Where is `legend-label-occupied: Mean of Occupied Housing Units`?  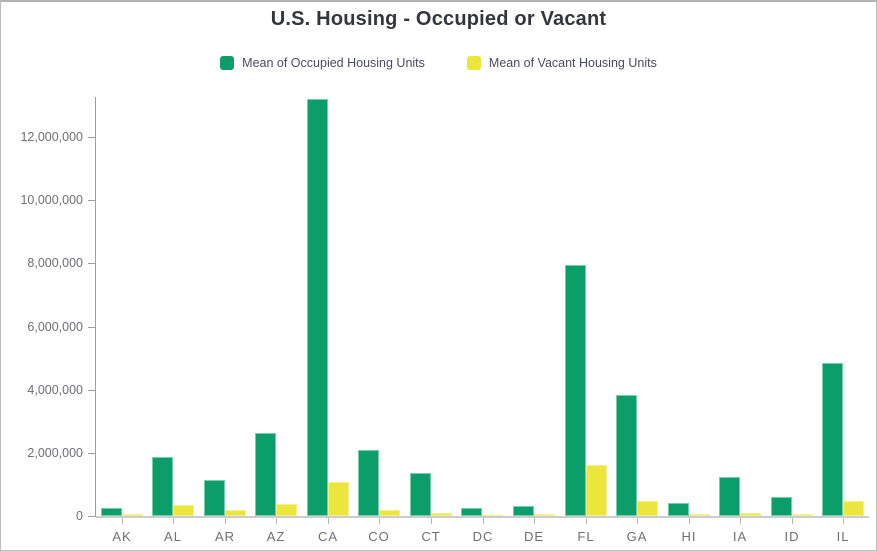
legend-label-occupied: Mean of Occupied Housing Units is located at coordinates (333, 63).